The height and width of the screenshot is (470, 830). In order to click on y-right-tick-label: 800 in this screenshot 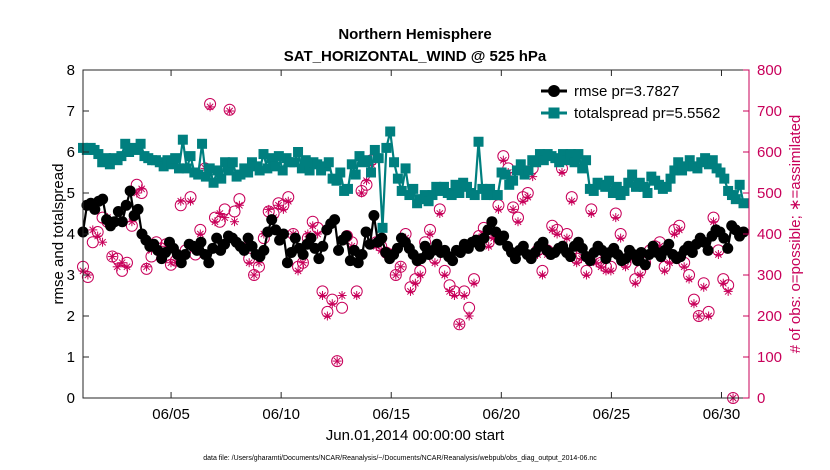, I will do `click(769, 70)`.